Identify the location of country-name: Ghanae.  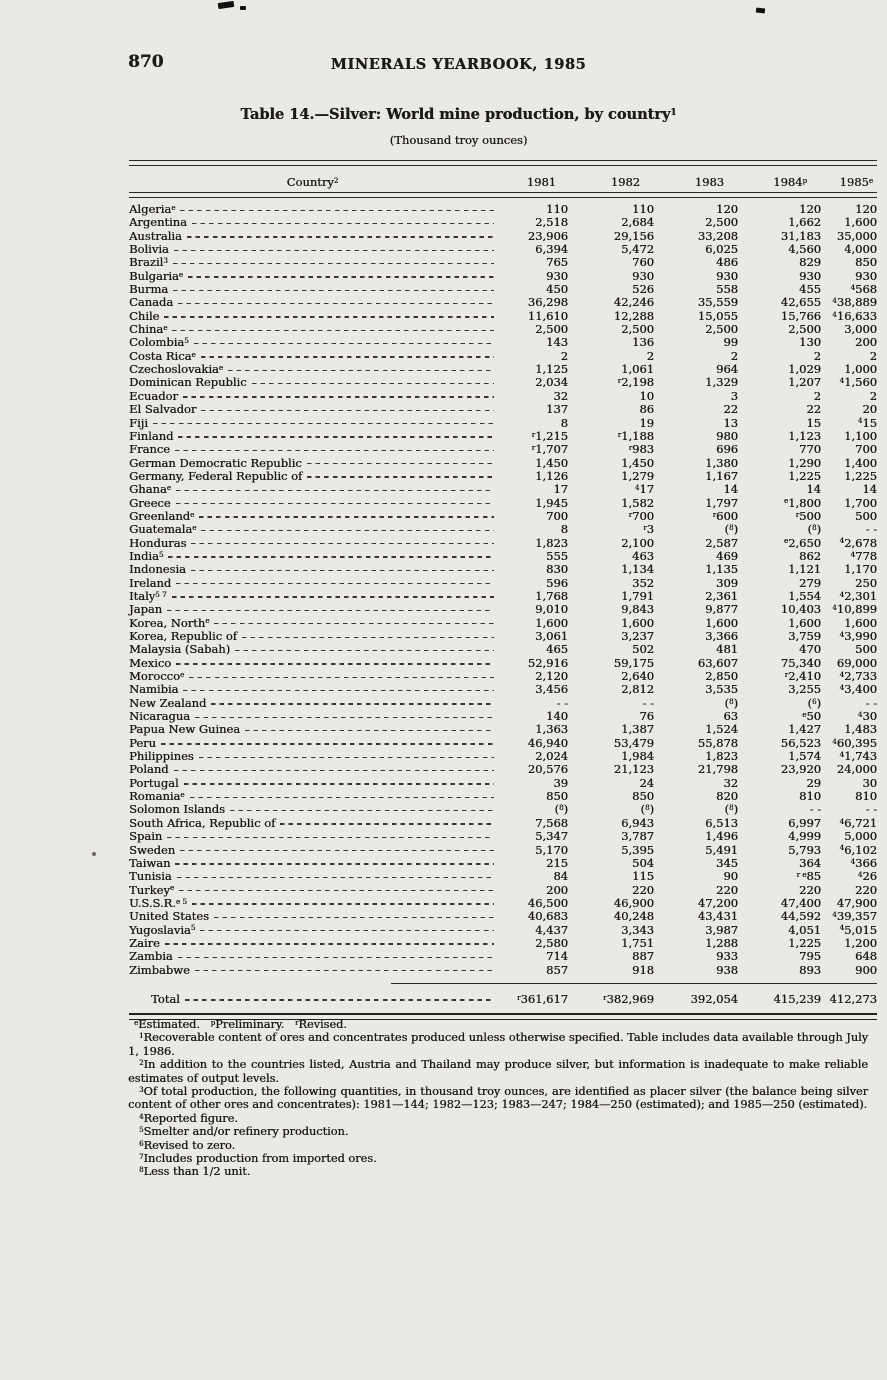
(150, 489).